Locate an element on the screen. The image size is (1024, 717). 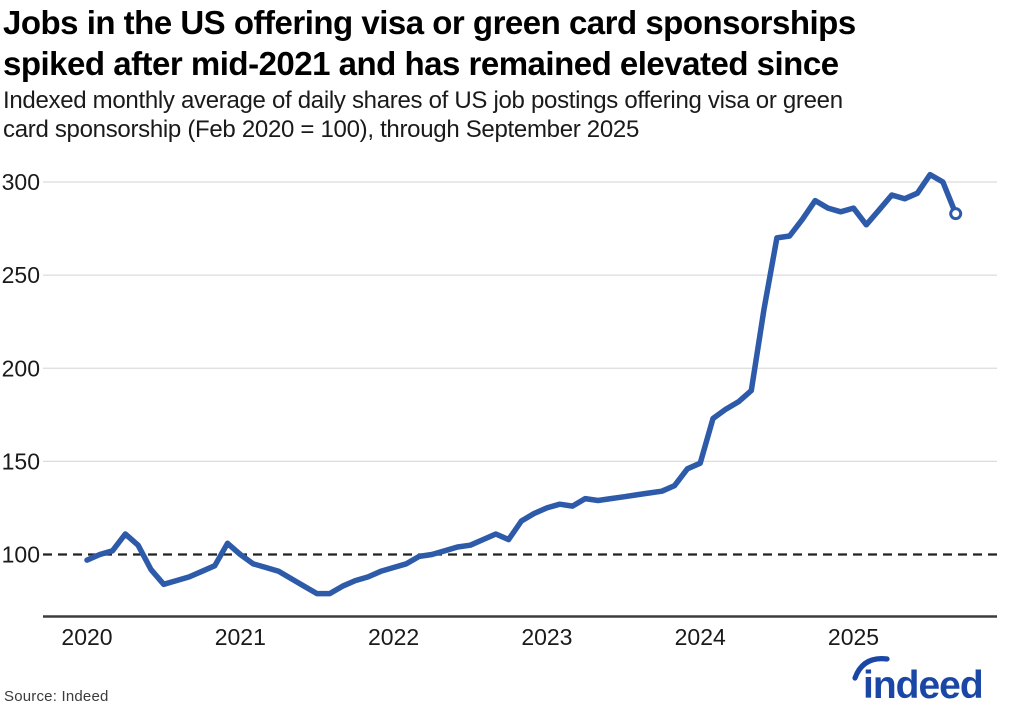
y-tick-label: 250 is located at coordinates (21, 275).